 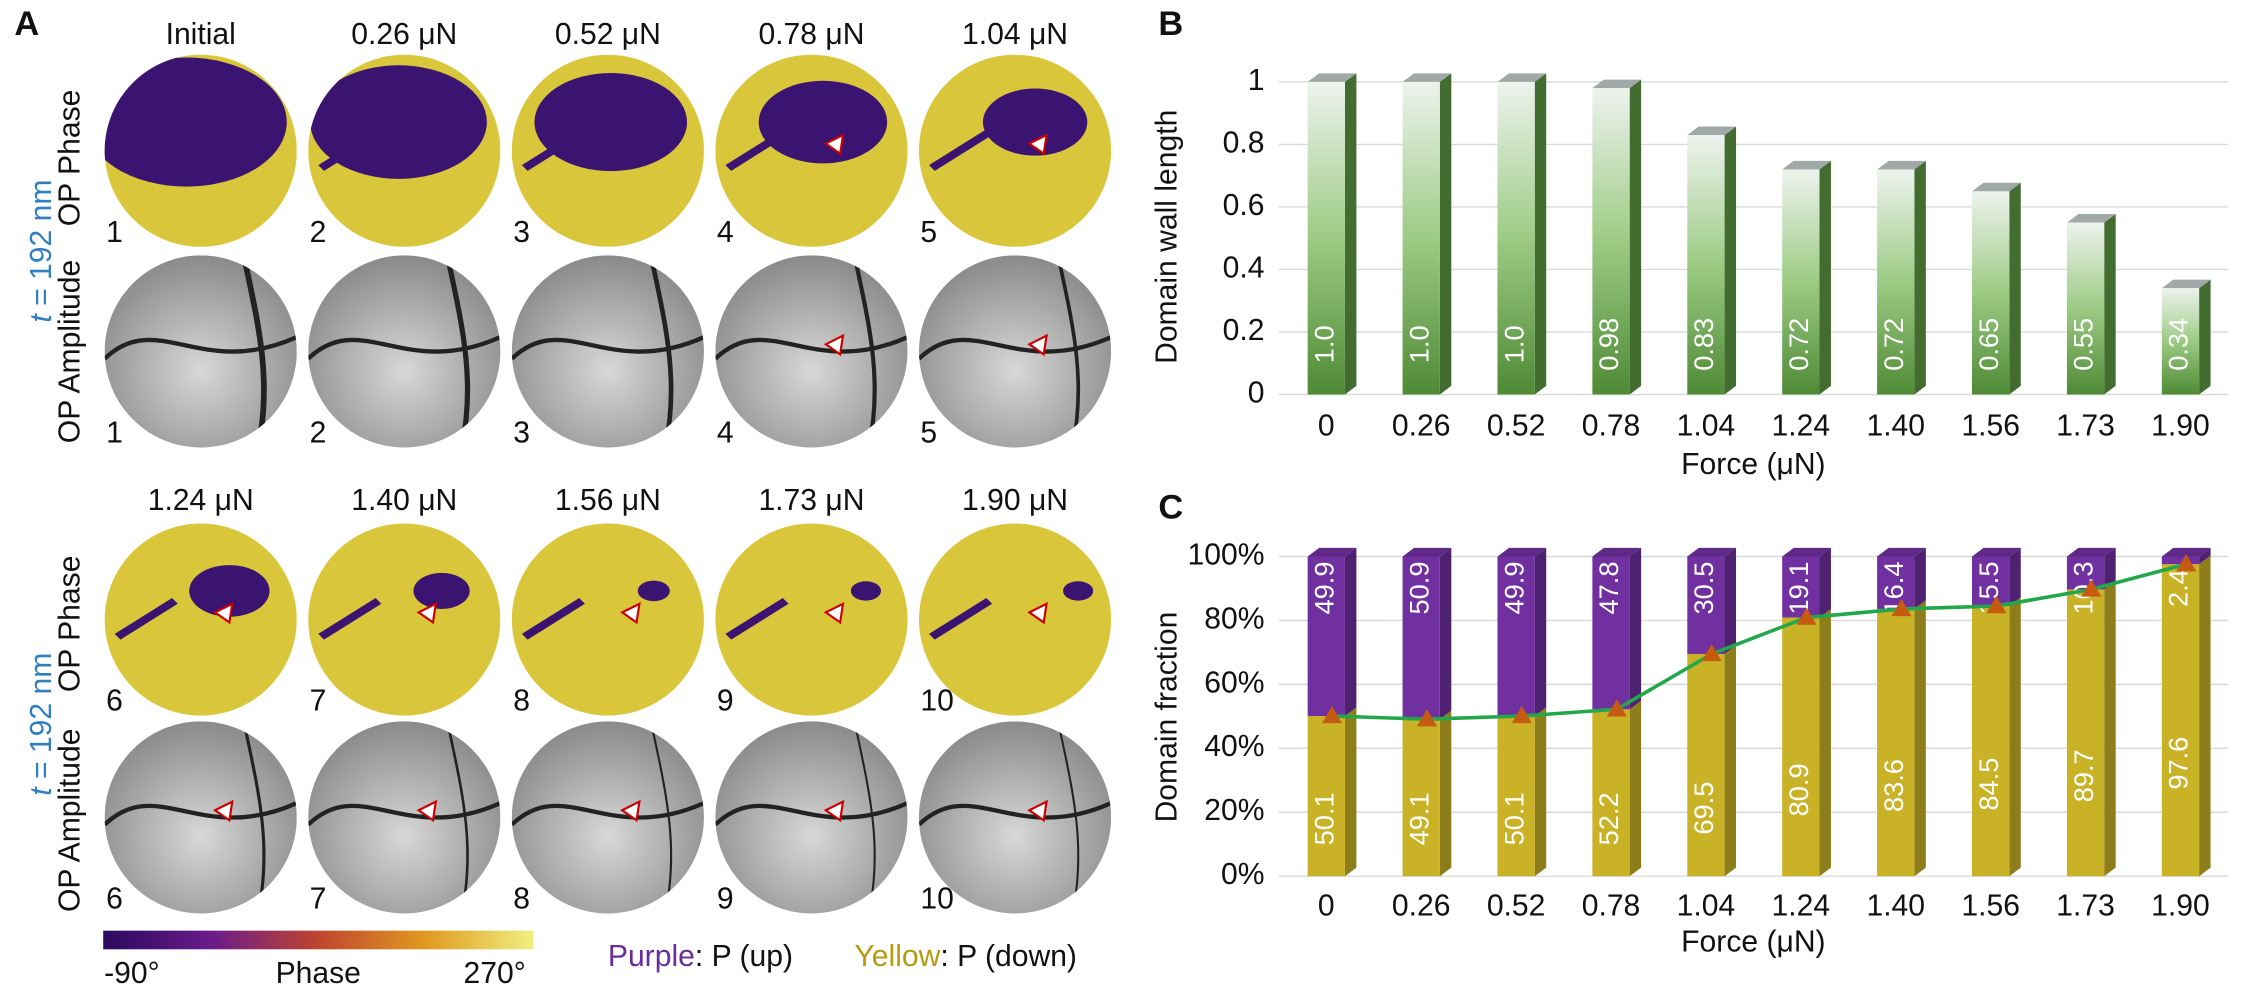 I want to click on value-label: 0.55, so click(x=2083, y=344).